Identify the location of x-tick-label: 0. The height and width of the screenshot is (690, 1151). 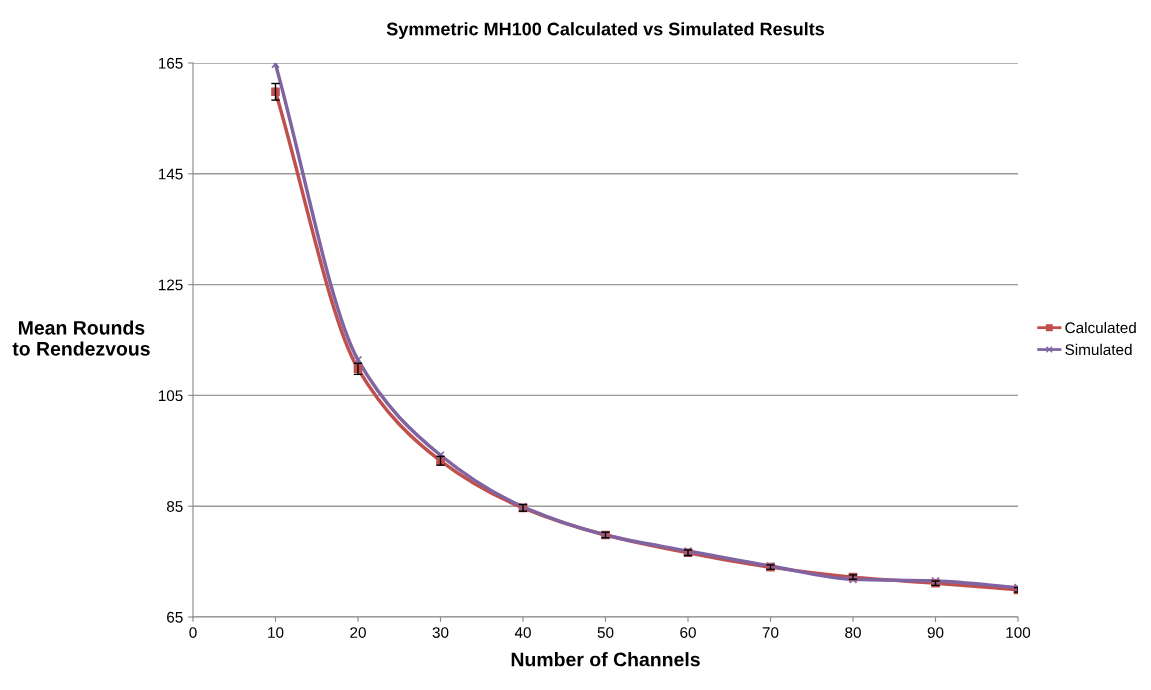
(193, 632).